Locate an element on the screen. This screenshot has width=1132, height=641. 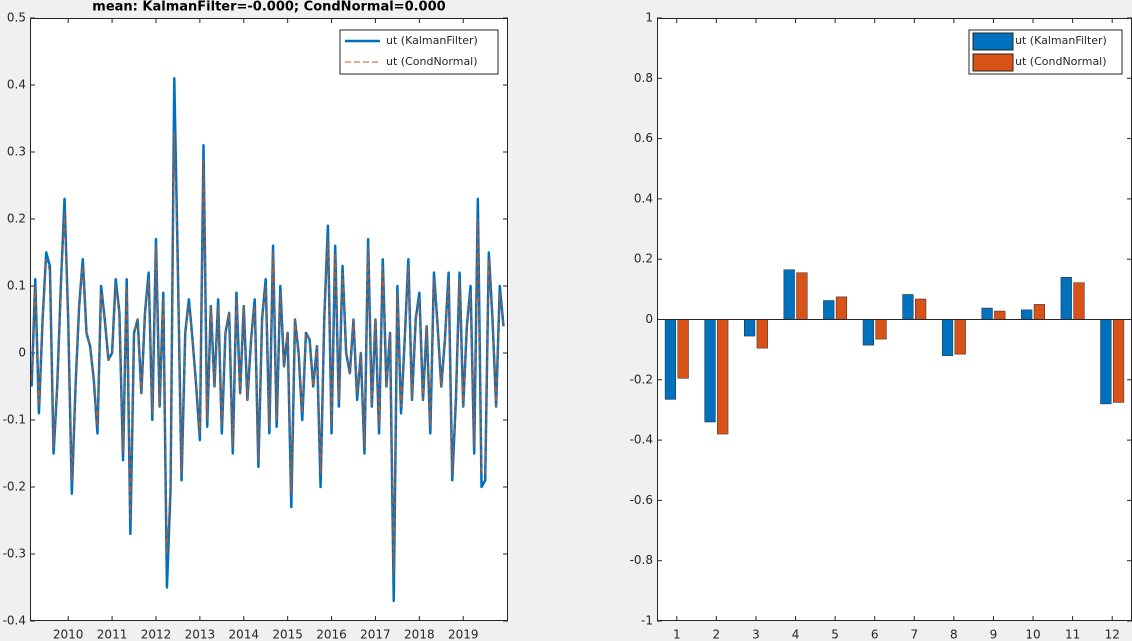
y-tick-label: 0.5 is located at coordinates (16, 18).